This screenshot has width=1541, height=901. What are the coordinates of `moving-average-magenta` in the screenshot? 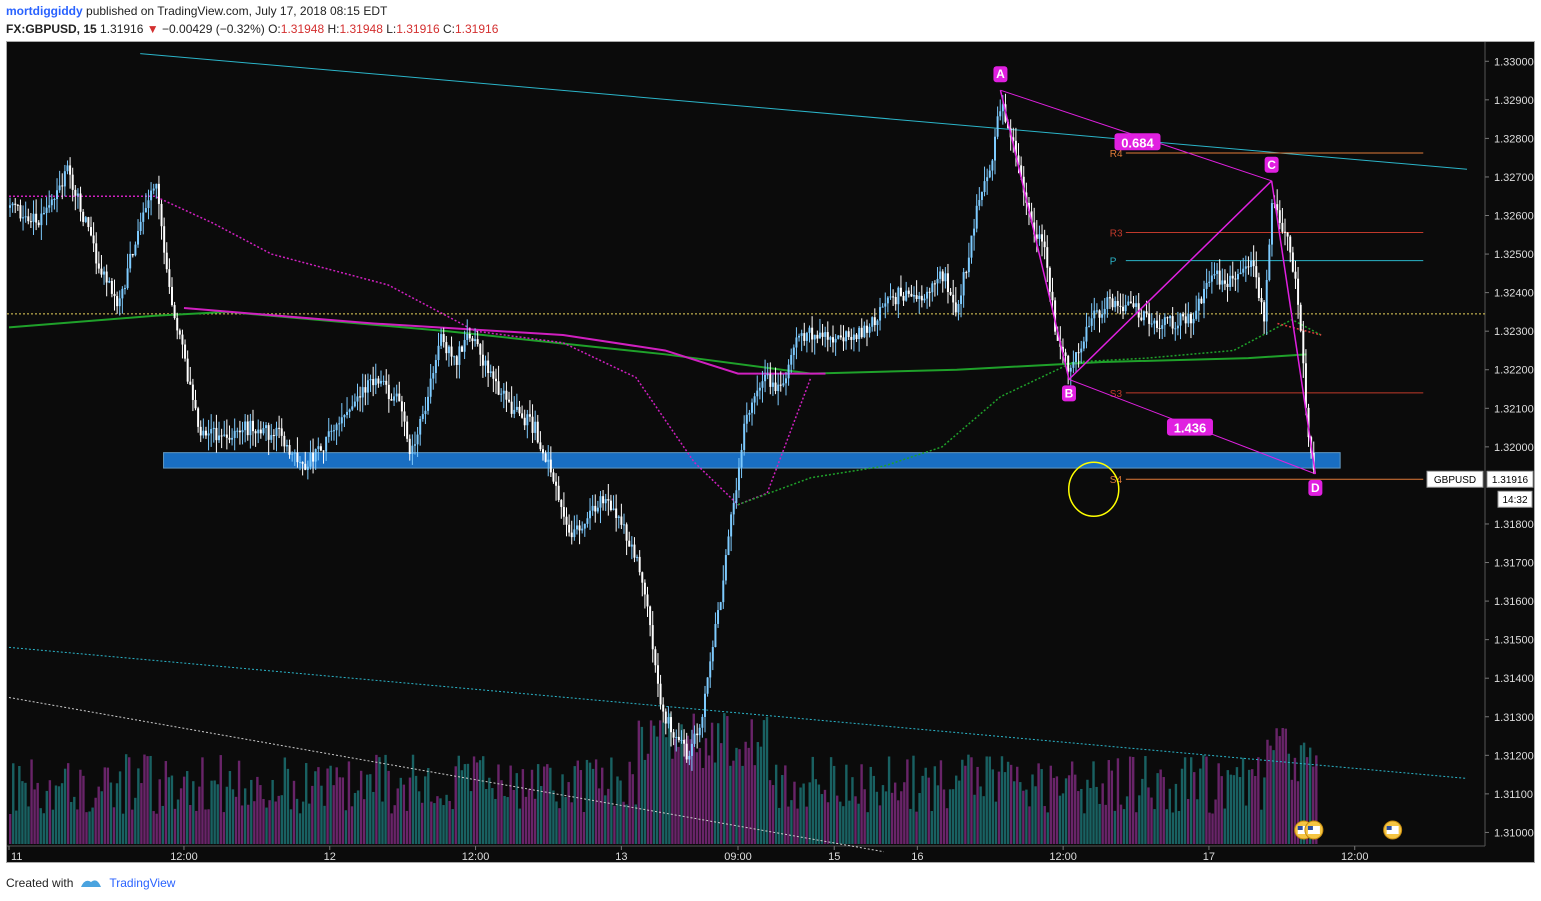 It's located at (504, 341).